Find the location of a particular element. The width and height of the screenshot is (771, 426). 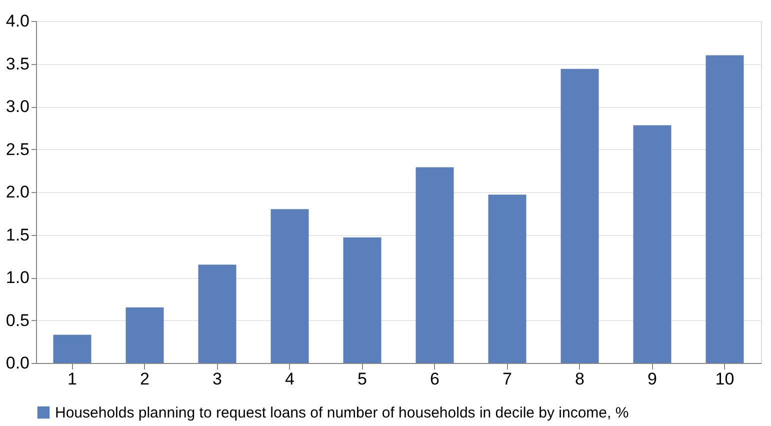

y-tick-label: 1.5 is located at coordinates (18, 234).